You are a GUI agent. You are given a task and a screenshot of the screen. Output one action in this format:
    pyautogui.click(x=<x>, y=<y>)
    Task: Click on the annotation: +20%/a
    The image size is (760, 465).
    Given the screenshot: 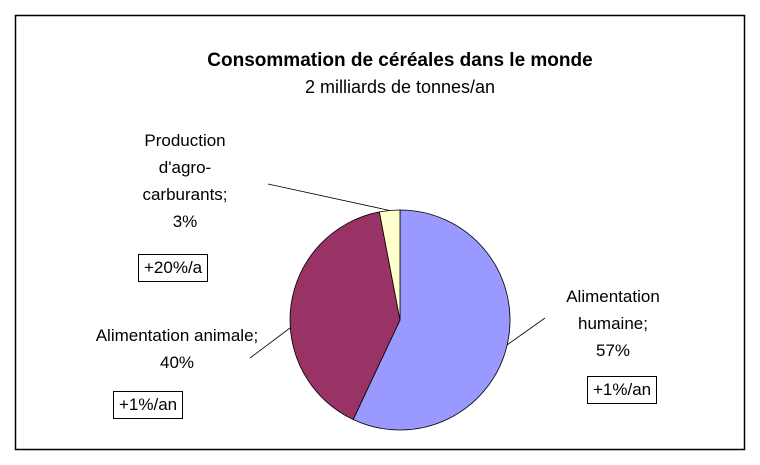 What is the action you would take?
    pyautogui.click(x=173, y=268)
    